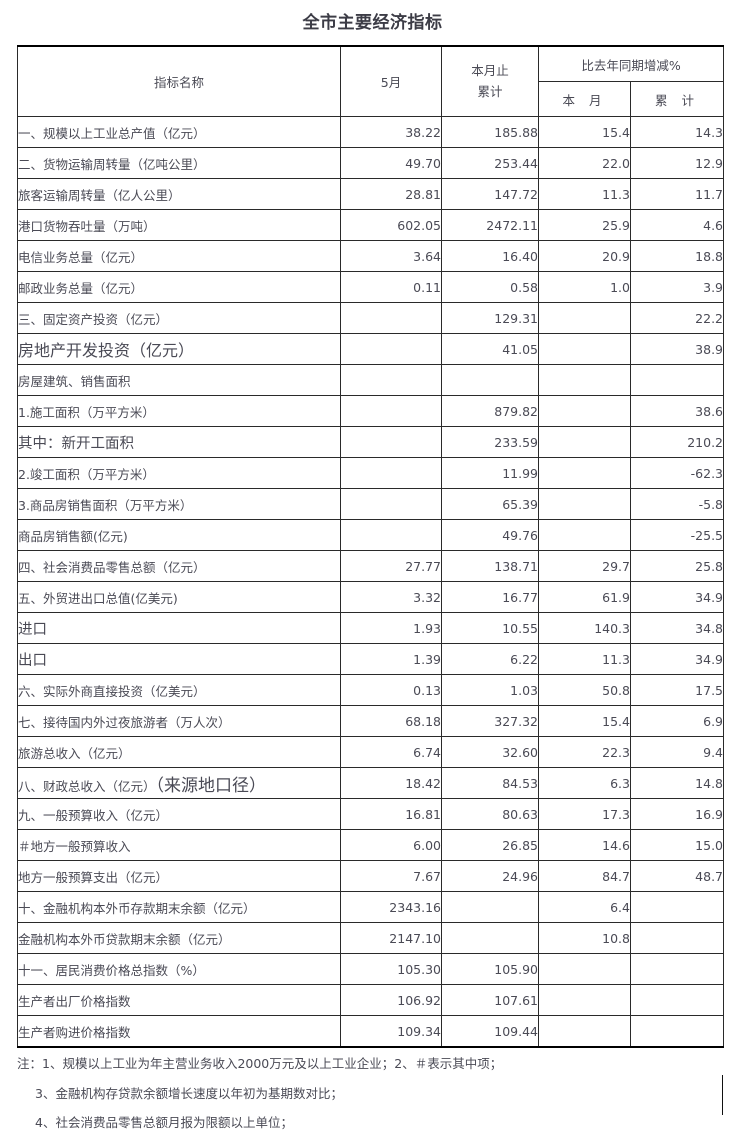 This screenshot has width=745, height=1147. I want to click on cell-yoy-cumulative: 34.9, so click(677, 597).